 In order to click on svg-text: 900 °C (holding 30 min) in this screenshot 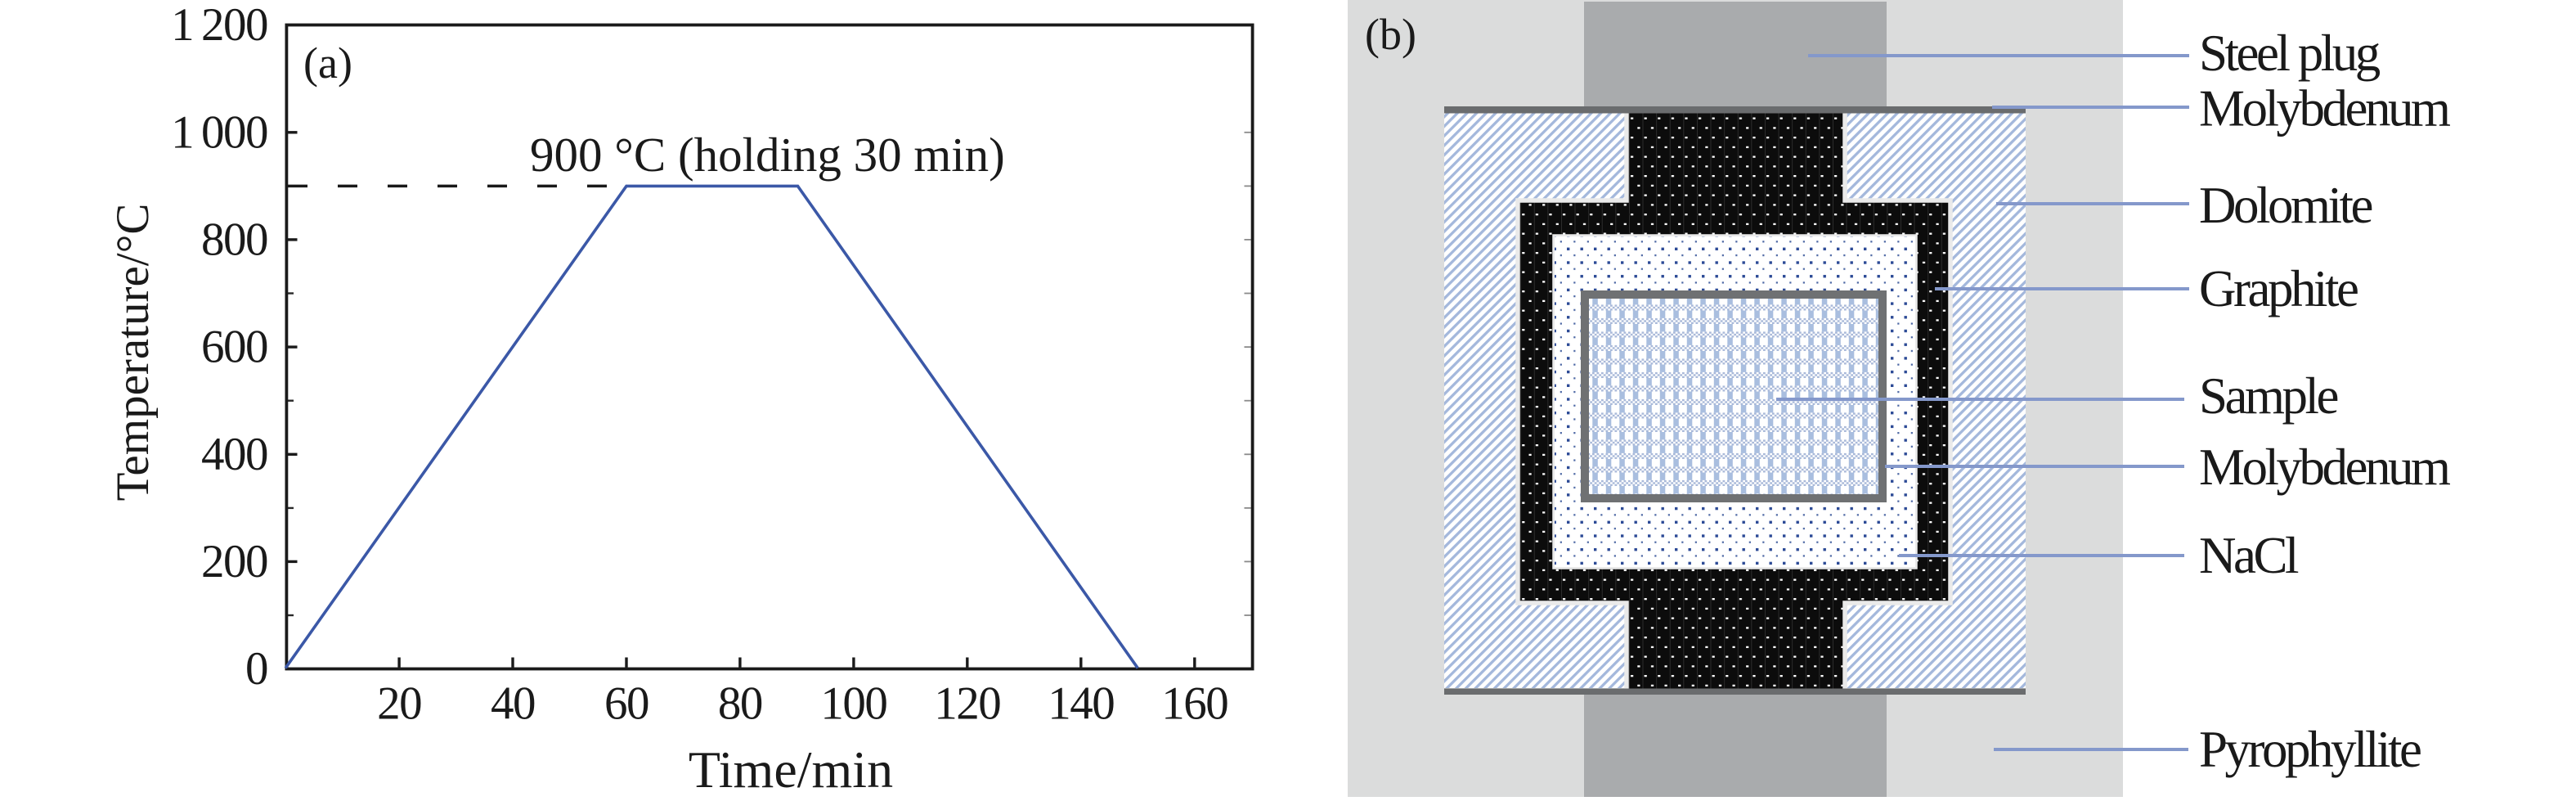, I will do `click(767, 155)`.